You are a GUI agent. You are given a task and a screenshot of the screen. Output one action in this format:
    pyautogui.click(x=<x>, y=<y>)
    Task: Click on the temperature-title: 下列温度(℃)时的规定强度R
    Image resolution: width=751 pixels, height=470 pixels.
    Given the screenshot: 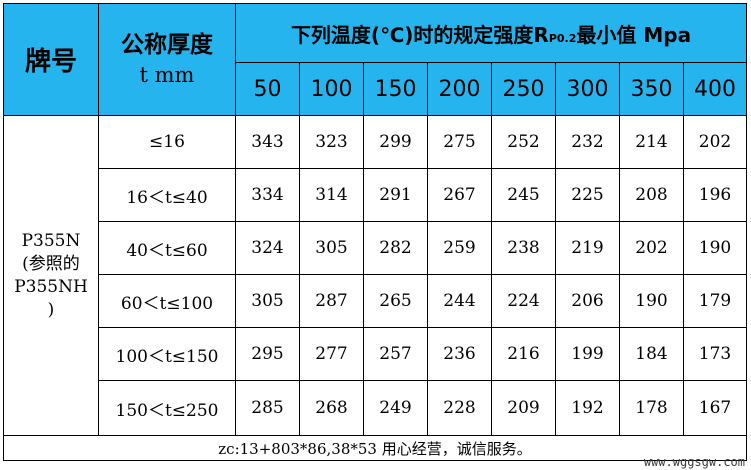 What is the action you would take?
    pyautogui.click(x=419, y=34)
    